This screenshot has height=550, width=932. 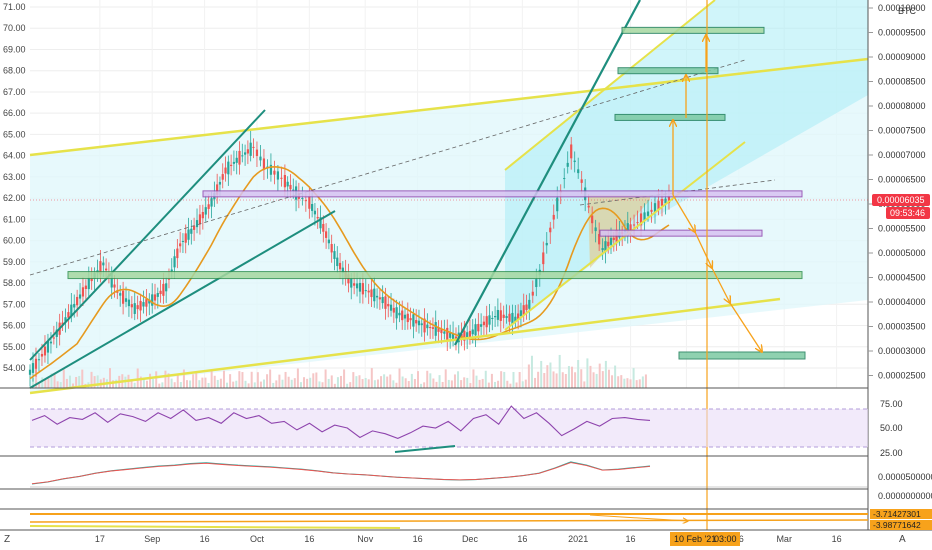 I want to click on rsi-tick: 25.00, so click(x=891, y=453).